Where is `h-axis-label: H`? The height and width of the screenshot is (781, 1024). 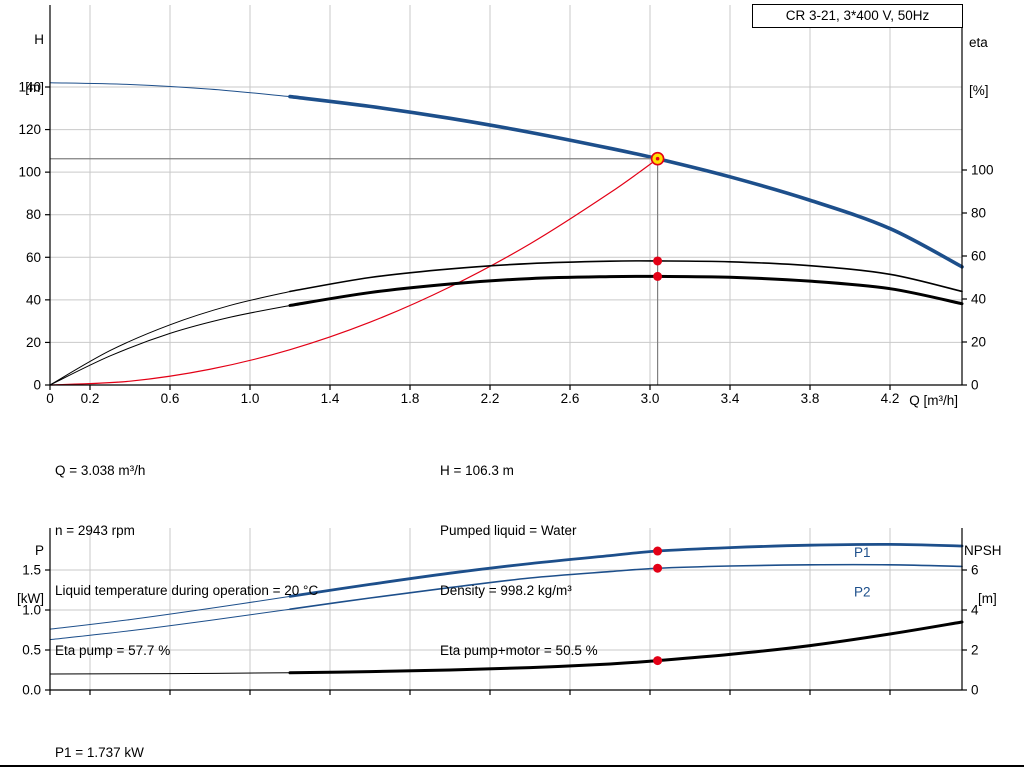 h-axis-label: H is located at coordinates (39, 39).